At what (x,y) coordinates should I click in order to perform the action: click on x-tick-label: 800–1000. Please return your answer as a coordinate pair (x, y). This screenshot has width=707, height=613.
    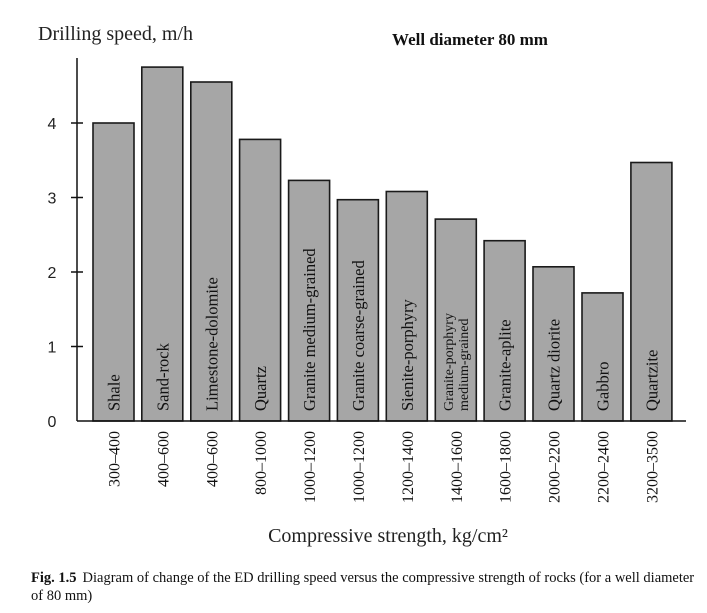
    Looking at the image, I should click on (261, 463).